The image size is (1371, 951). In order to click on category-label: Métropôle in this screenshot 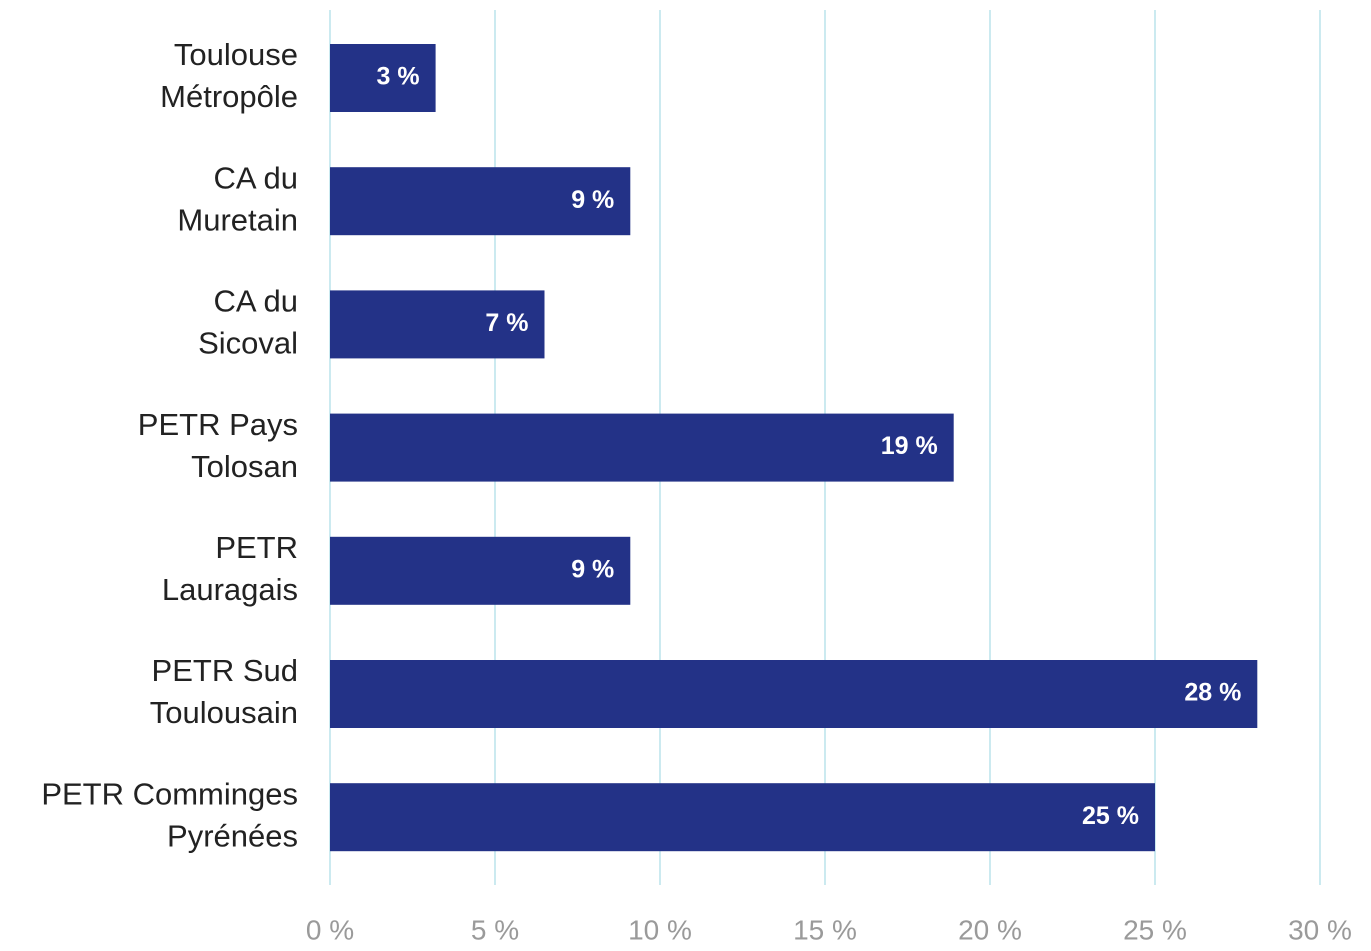, I will do `click(229, 96)`.